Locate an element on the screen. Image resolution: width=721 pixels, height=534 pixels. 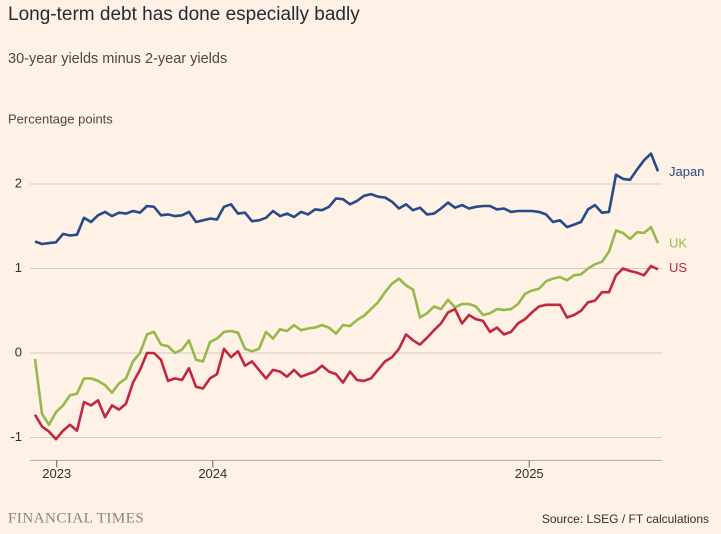
brand: FINANCIAL TIMES is located at coordinates (76, 518).